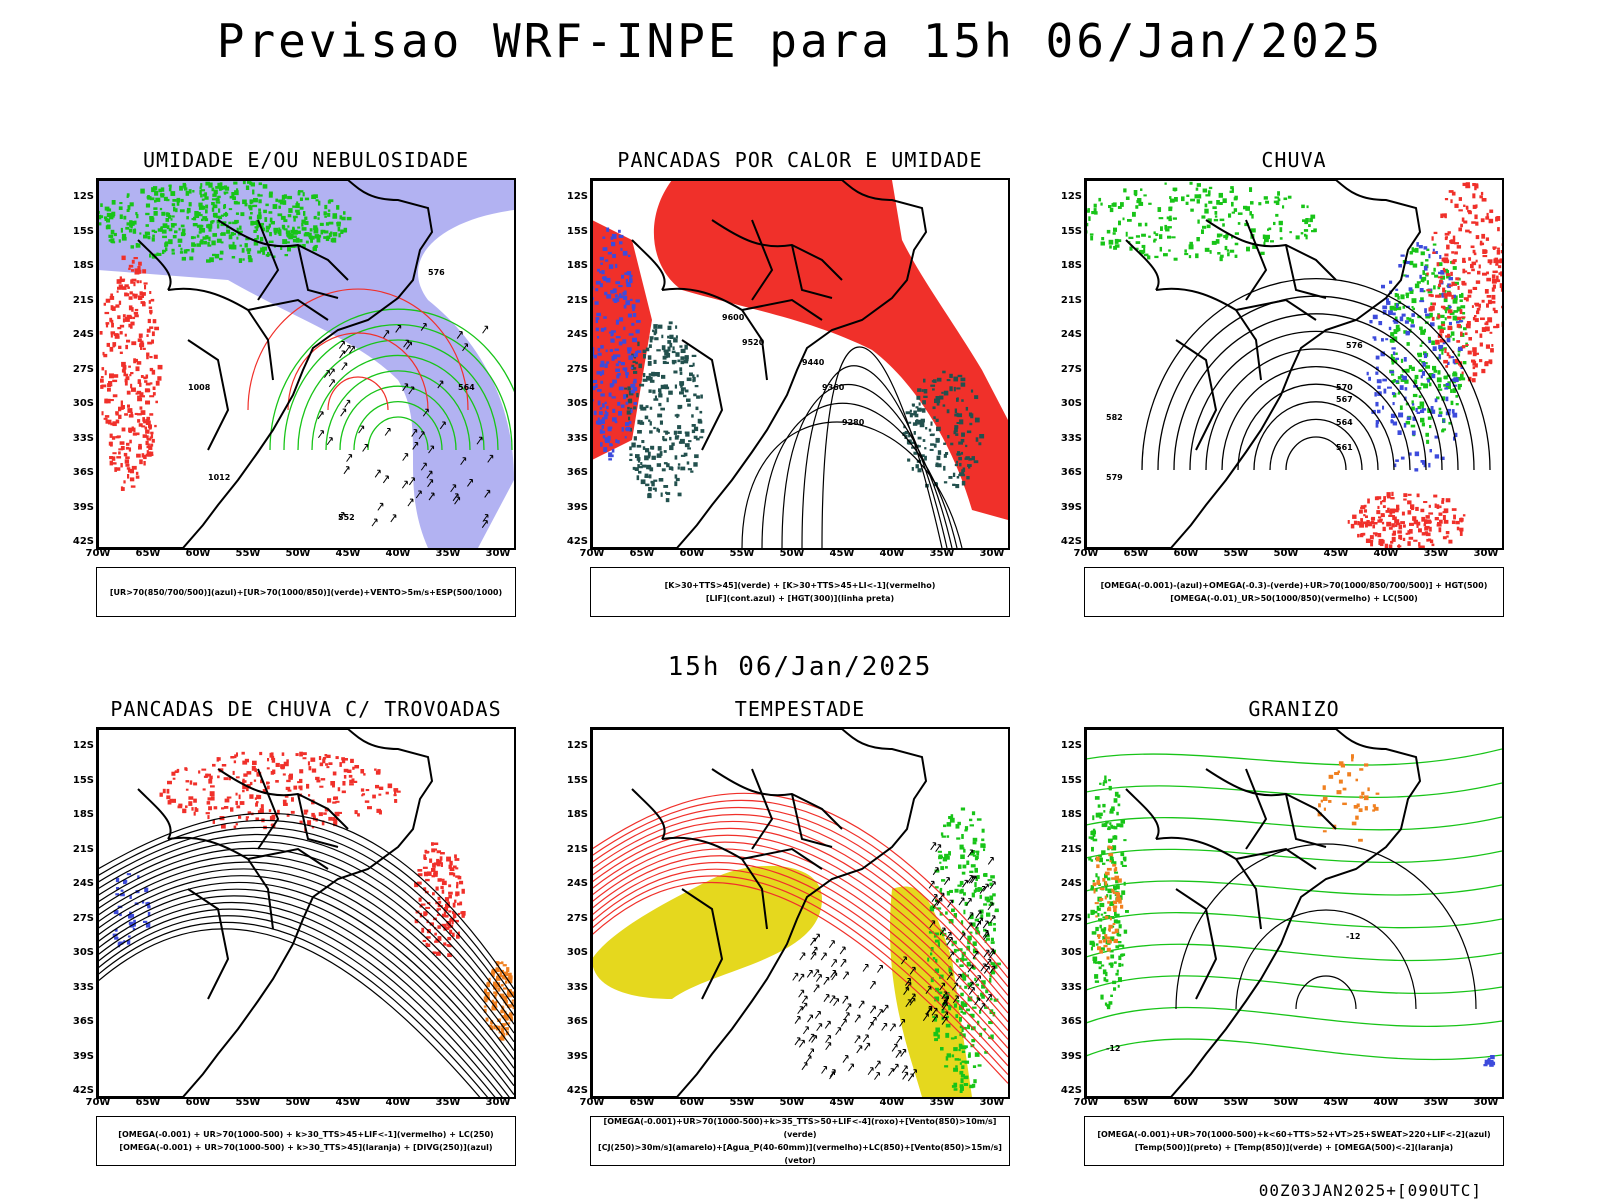 The height and width of the screenshot is (1200, 1600). I want to click on map-canvas, so click(306, 913).